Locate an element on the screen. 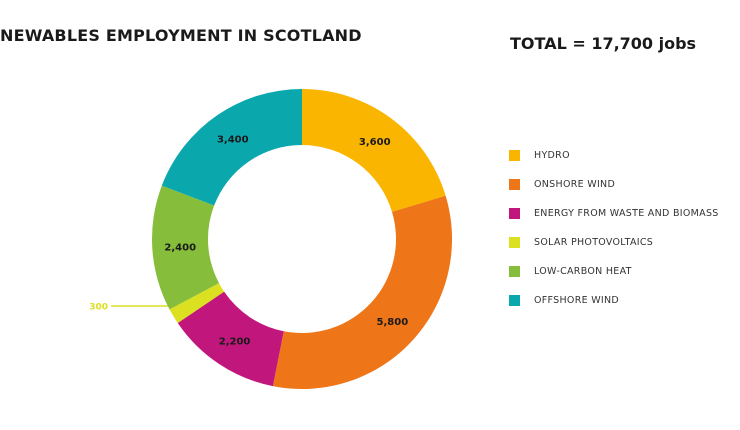  legend-item-hydro: HYDRO is located at coordinates (614, 163).